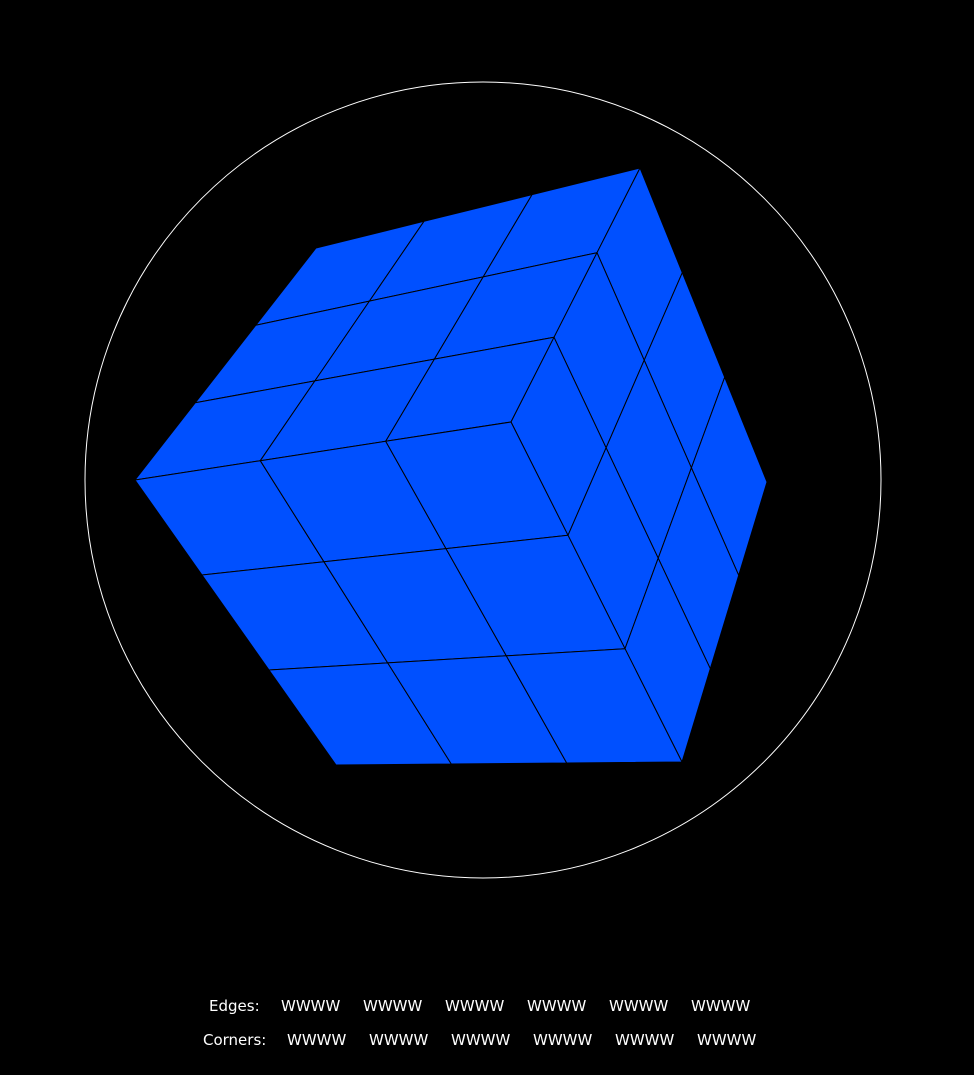  What do you see at coordinates (235, 1040) in the screenshot?
I see `corners-label: Corners:` at bounding box center [235, 1040].